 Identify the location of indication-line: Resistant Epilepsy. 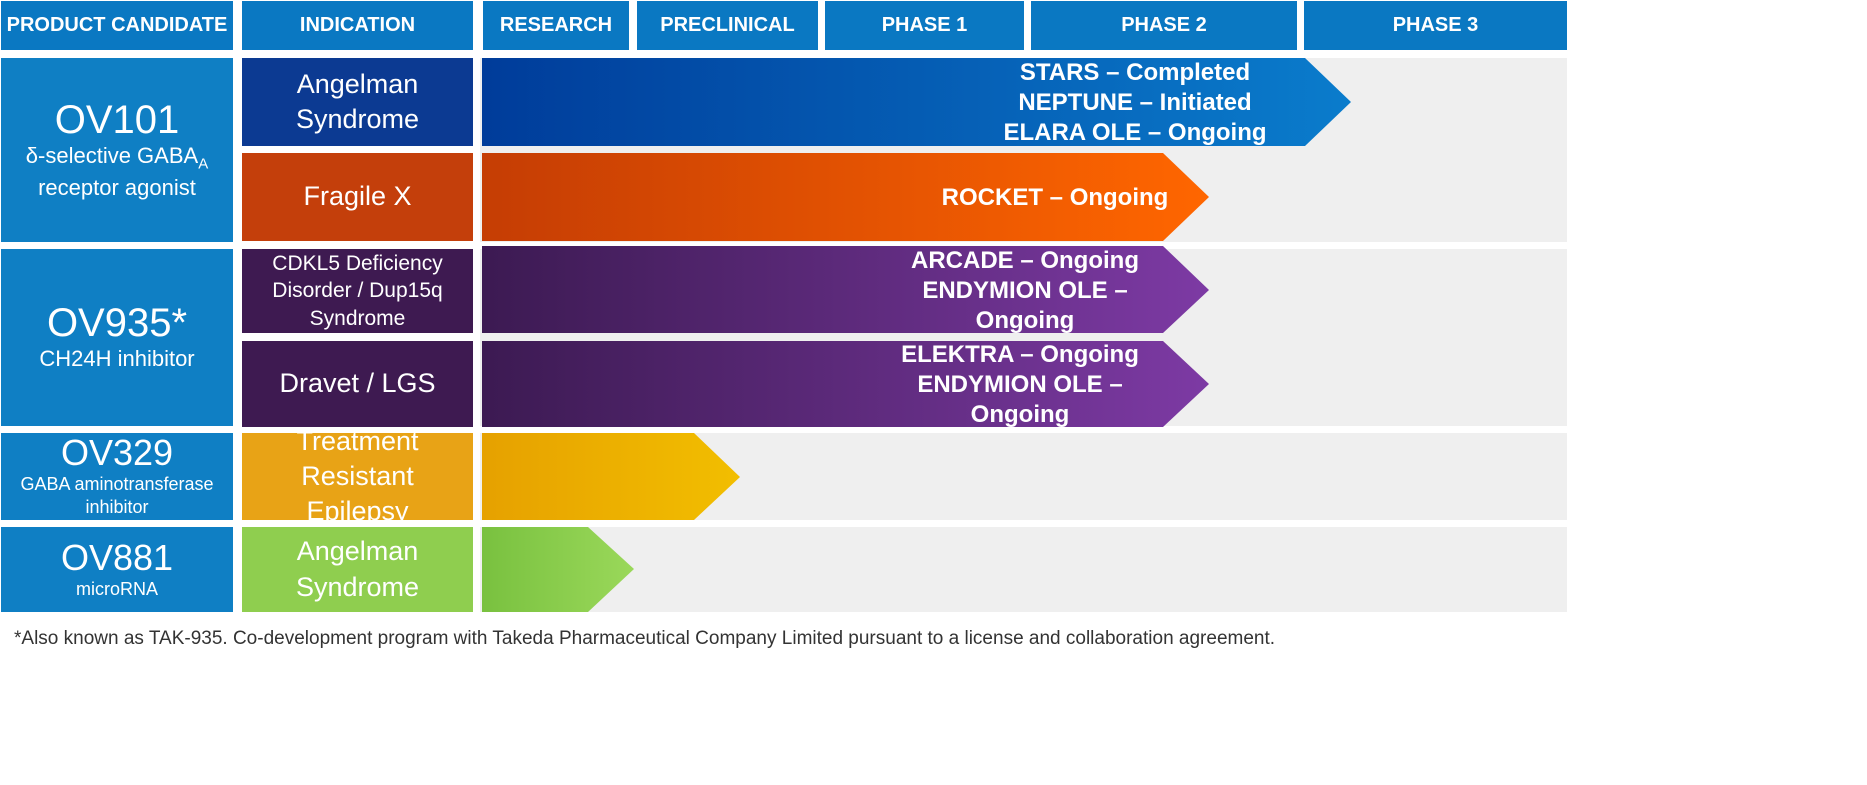
(357, 493).